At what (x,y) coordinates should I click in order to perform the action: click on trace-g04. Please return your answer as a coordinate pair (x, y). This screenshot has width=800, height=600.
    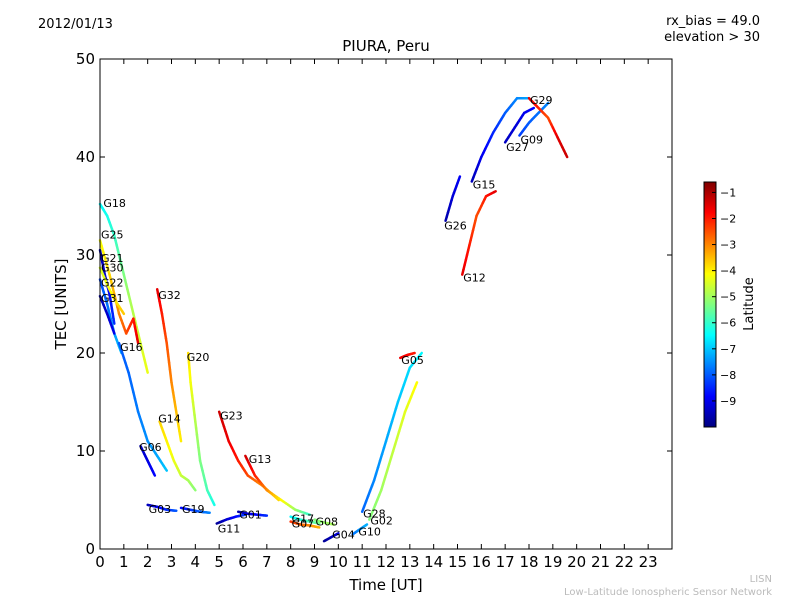
    Looking at the image, I should click on (331, 537).